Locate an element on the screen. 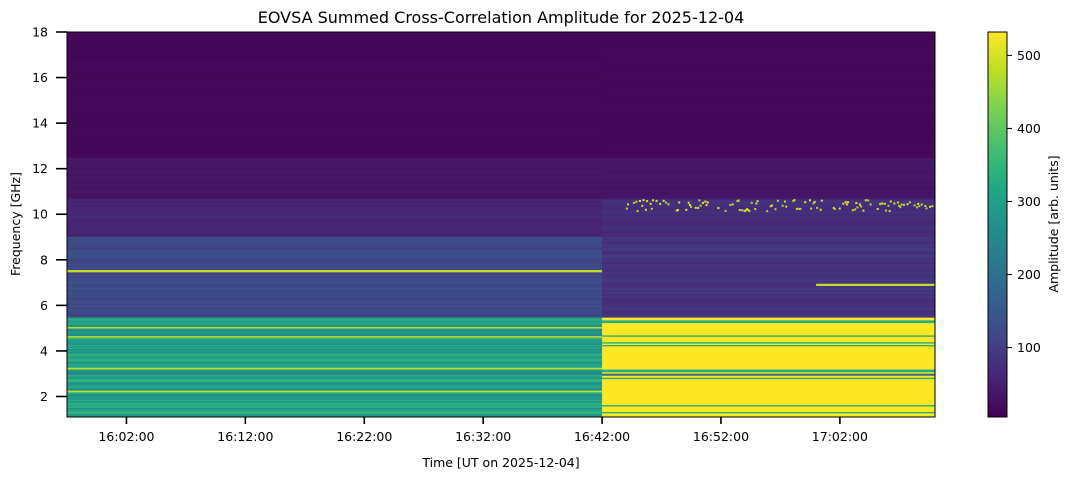 The image size is (1073, 479). y-tick-label: 2 is located at coordinates (44, 396).